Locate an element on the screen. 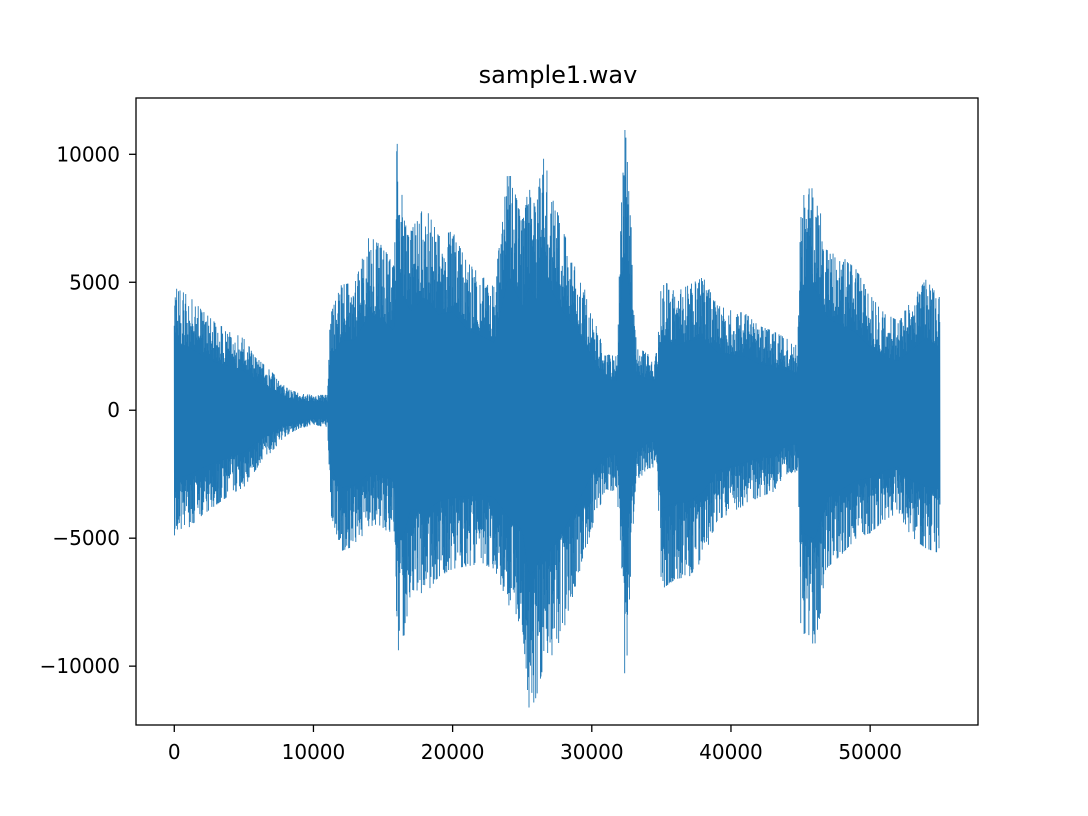  x-tick-label: 40000 is located at coordinates (731, 752).